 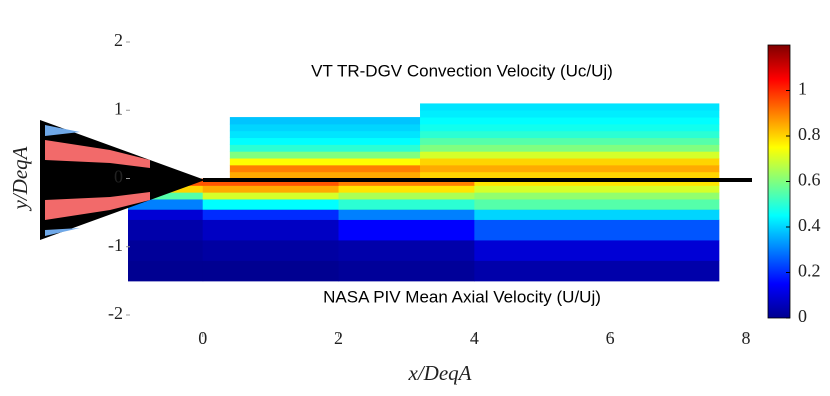 What do you see at coordinates (809, 134) in the screenshot?
I see `colorbar-tick-label: 0.8` at bounding box center [809, 134].